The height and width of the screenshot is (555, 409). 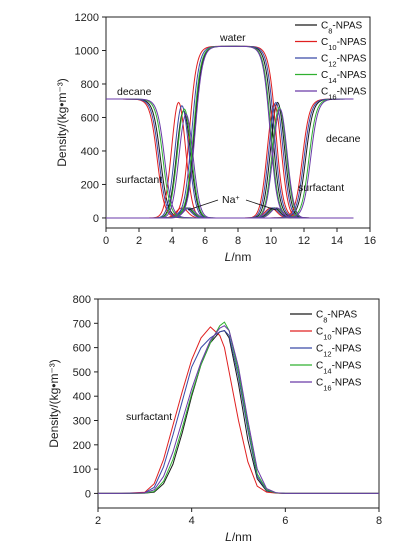 I want to click on series-8-sodium-line, so click(x=230, y=213).